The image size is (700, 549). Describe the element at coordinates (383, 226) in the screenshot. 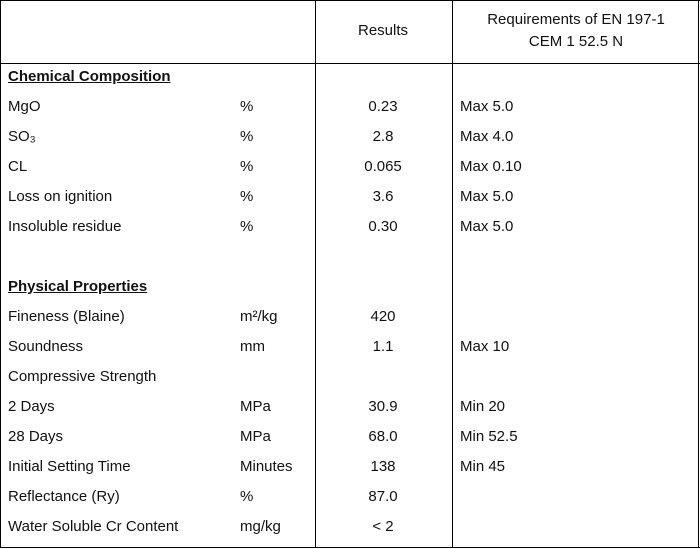

I see `row-result: 0.30` at that location.